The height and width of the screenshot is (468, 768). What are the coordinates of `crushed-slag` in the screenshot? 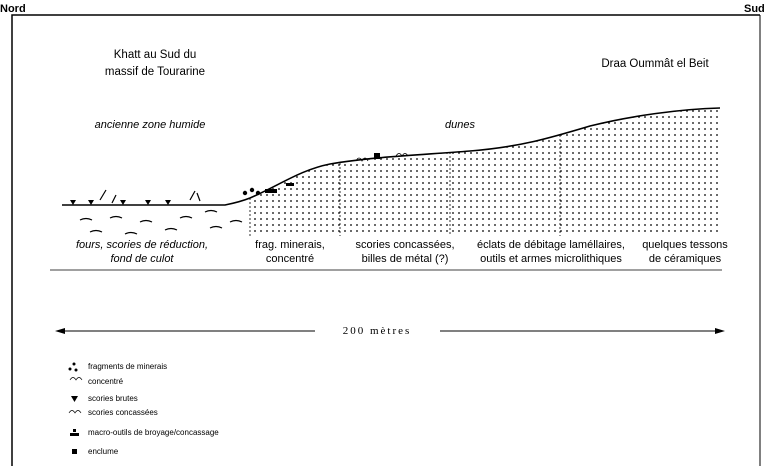 It's located at (382, 157).